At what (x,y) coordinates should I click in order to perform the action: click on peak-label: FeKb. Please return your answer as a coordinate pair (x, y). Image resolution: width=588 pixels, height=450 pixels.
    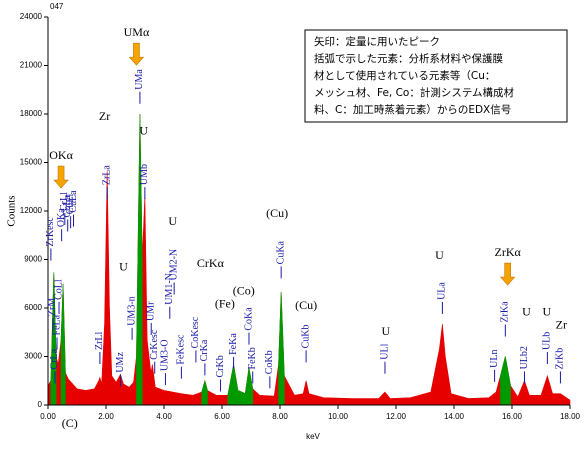
    Looking at the image, I should click on (252, 358).